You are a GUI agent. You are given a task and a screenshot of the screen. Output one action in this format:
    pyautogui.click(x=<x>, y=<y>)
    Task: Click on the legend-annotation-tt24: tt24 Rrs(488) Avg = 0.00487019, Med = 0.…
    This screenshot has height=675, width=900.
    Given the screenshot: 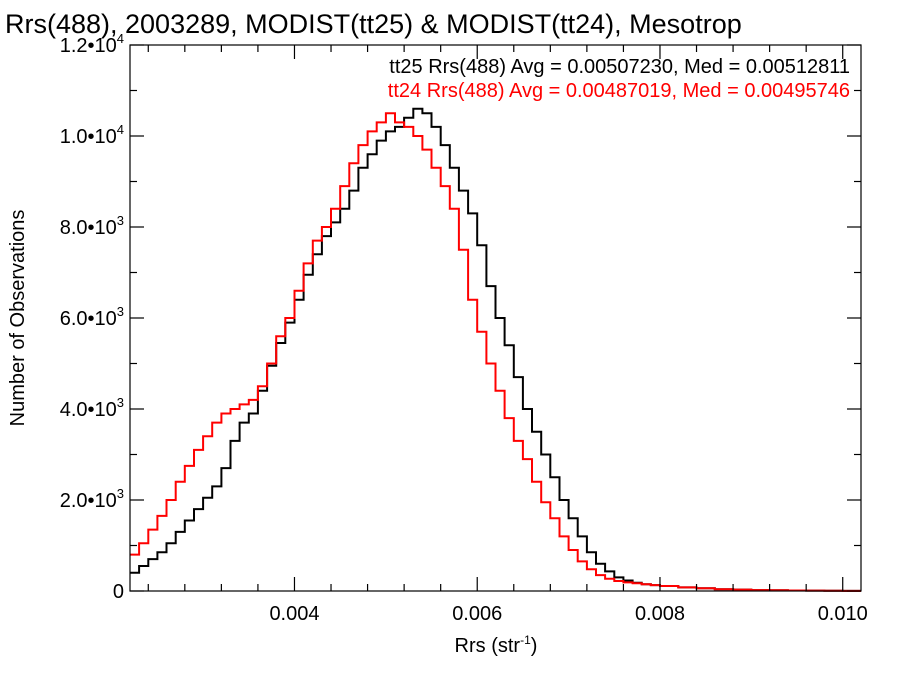 What is the action you would take?
    pyautogui.click(x=619, y=91)
    